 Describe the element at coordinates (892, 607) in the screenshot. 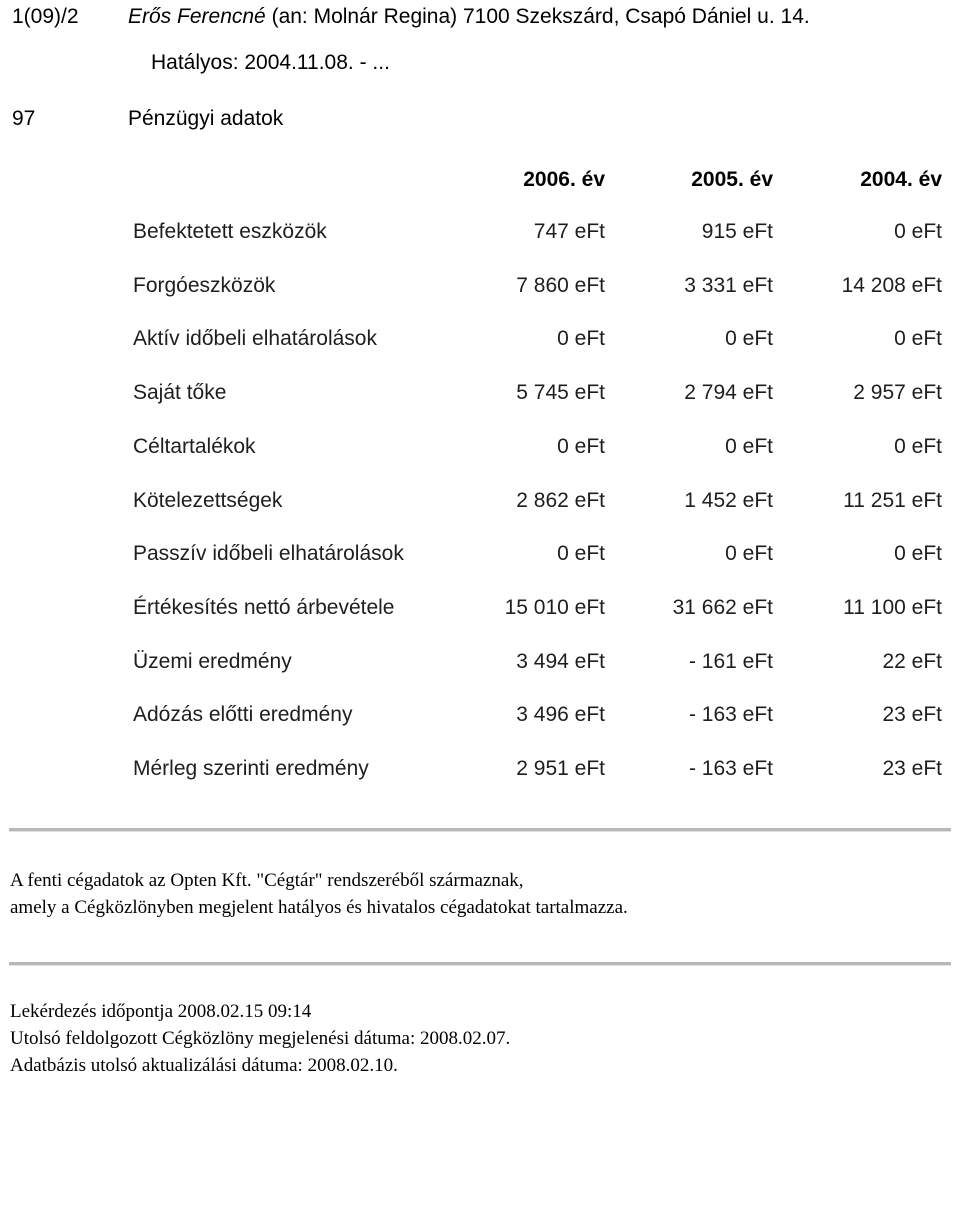

I see `row-value: 11 100 eFt` at that location.